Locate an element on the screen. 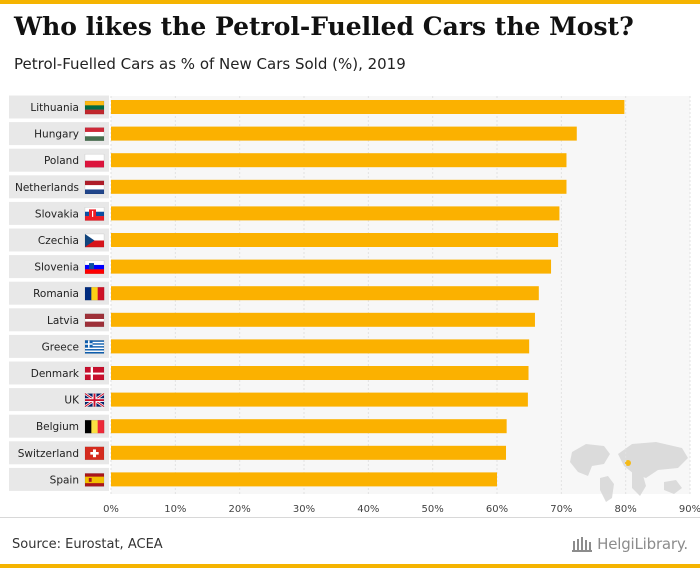  spain-flag-icon is located at coordinates (94, 480).